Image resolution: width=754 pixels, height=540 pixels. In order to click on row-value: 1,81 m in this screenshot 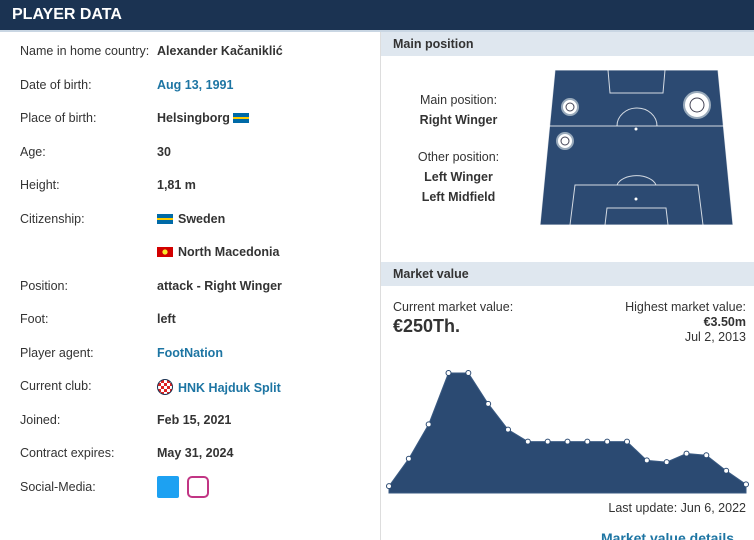, I will do `click(176, 185)`.